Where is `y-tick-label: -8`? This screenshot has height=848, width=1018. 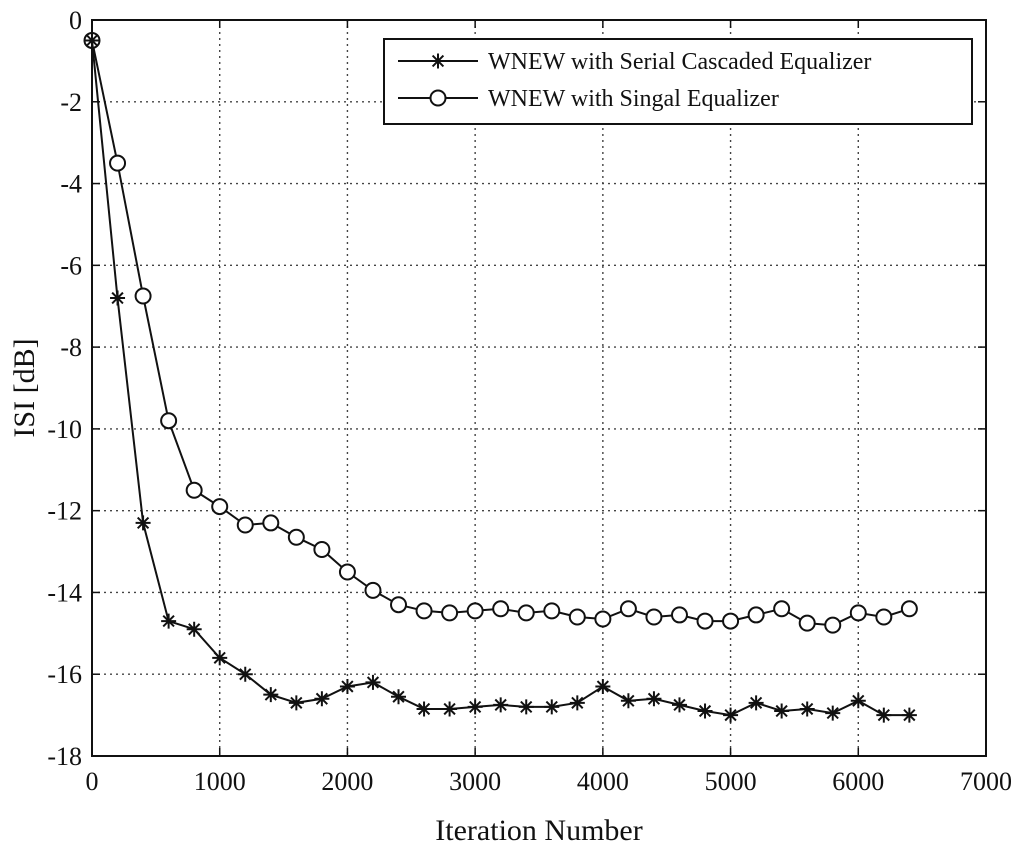 y-tick-label: -8 is located at coordinates (71, 347).